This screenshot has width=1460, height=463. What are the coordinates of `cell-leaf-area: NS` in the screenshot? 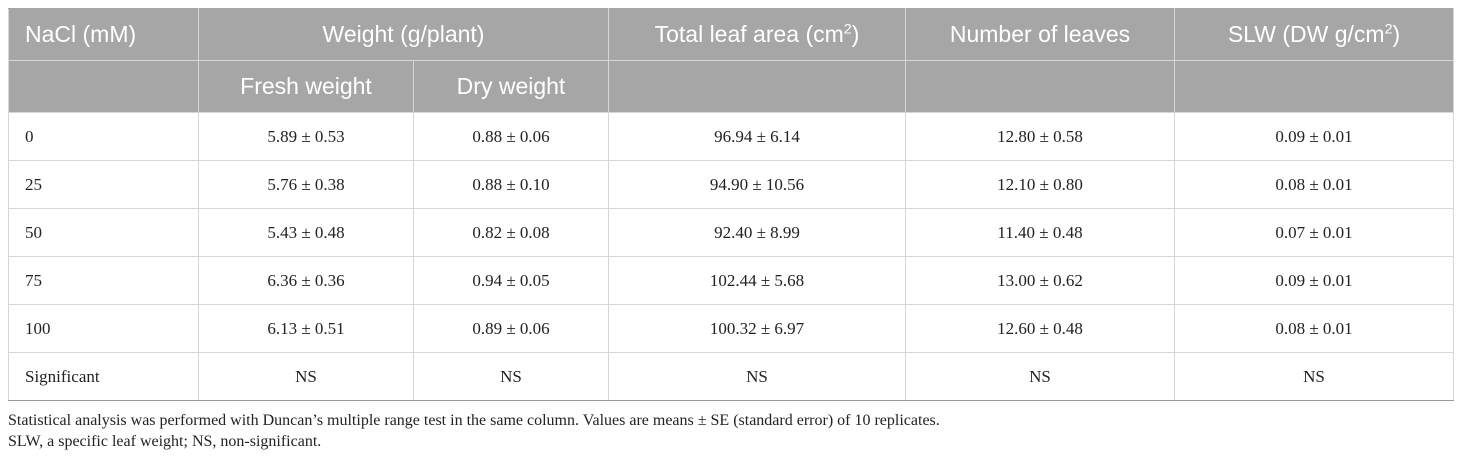 It's located at (757, 376).